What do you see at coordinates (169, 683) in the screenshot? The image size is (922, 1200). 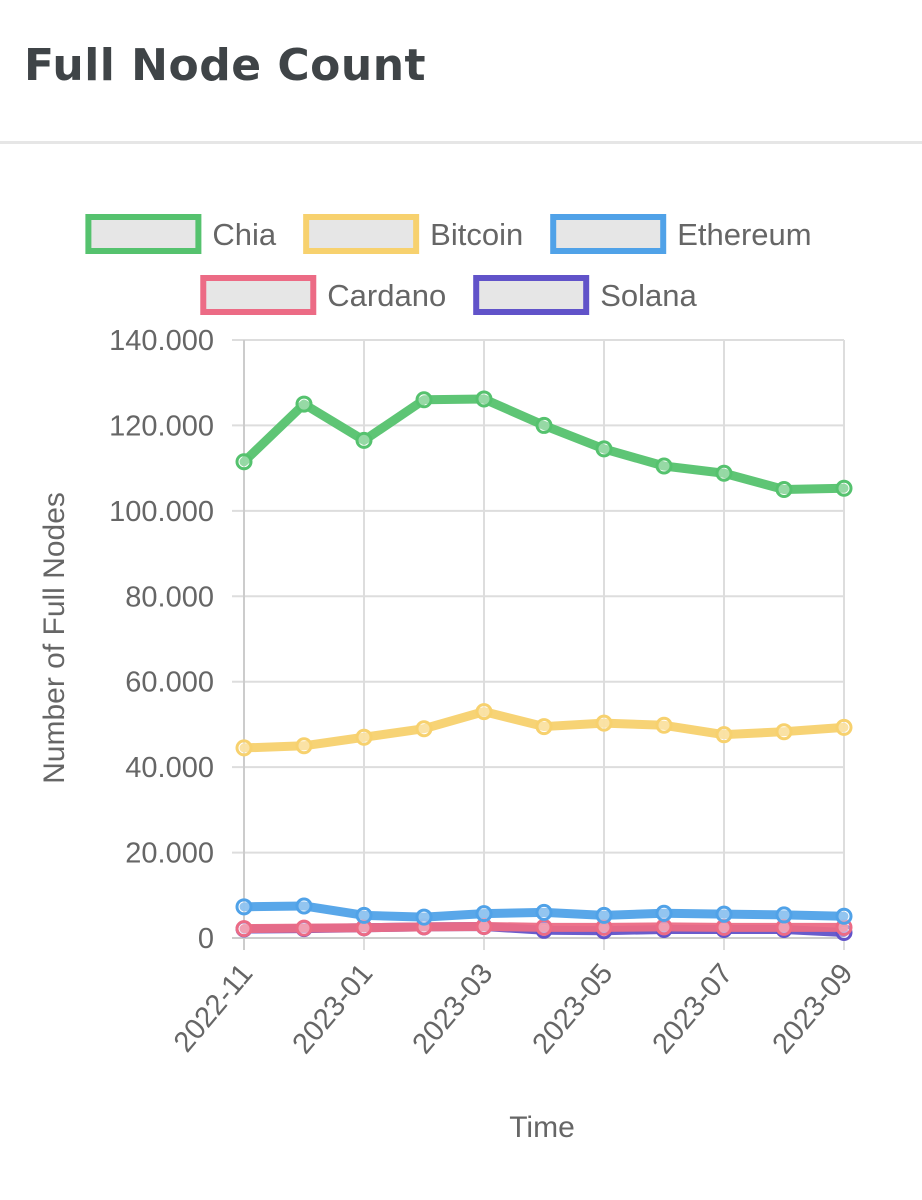 I see `y-tick-label: 60.000` at bounding box center [169, 683].